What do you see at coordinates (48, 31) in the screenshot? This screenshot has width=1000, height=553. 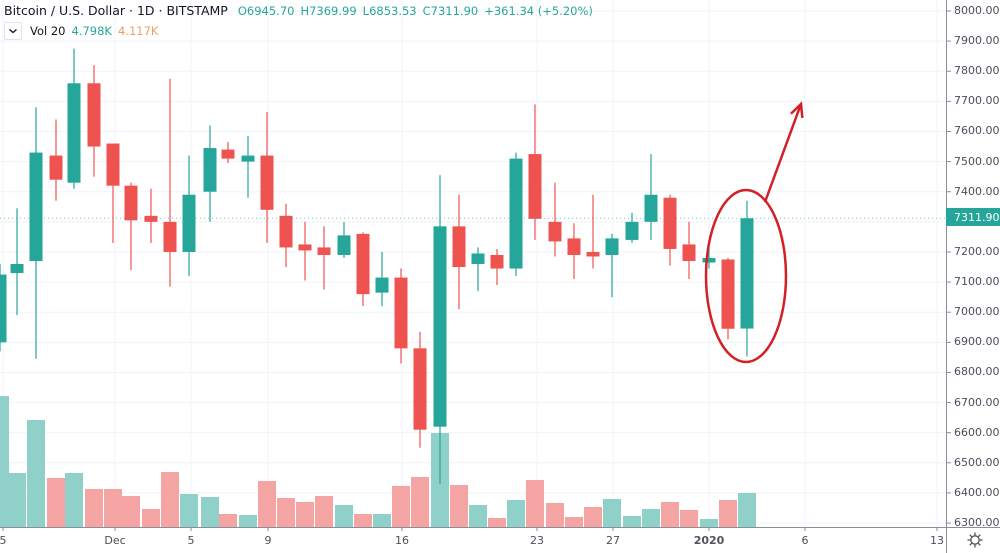 I see `volume-indicator-label: Vol 20` at bounding box center [48, 31].